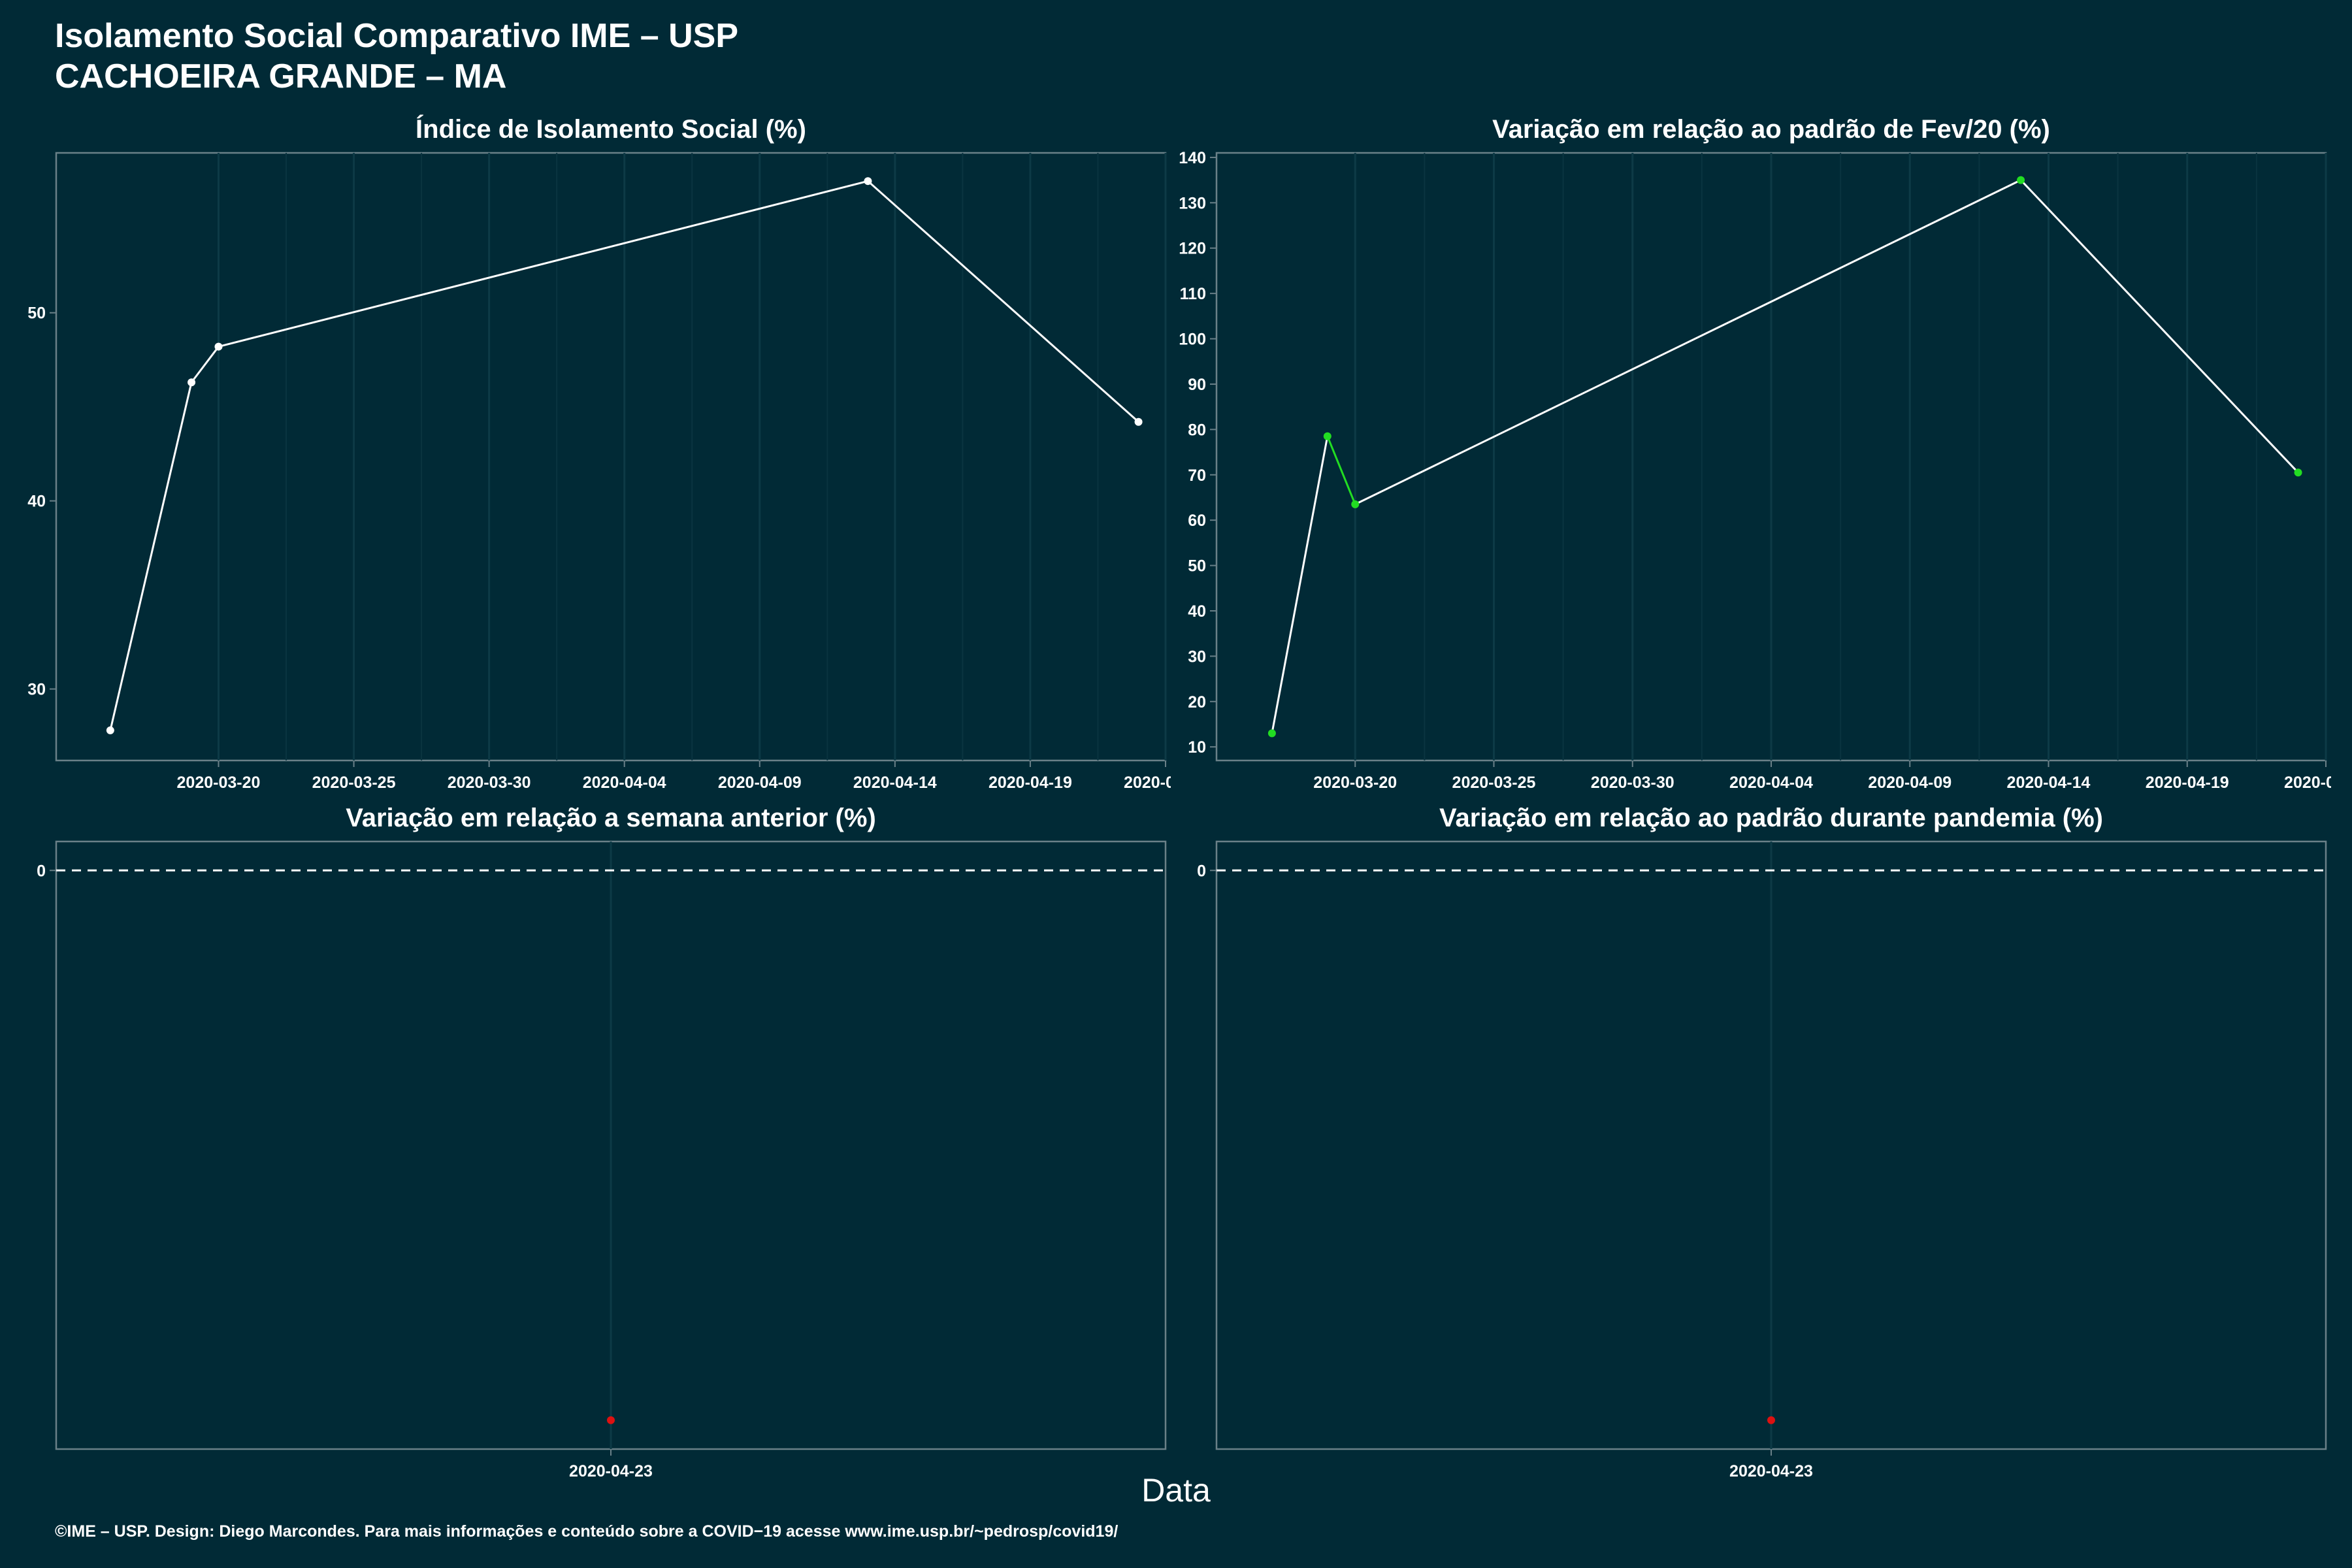 The width and height of the screenshot is (2352, 1568). Describe the element at coordinates (611, 129) in the screenshot. I see `panel-title-isolamento: Índice de Isolamento Social (%)` at that location.